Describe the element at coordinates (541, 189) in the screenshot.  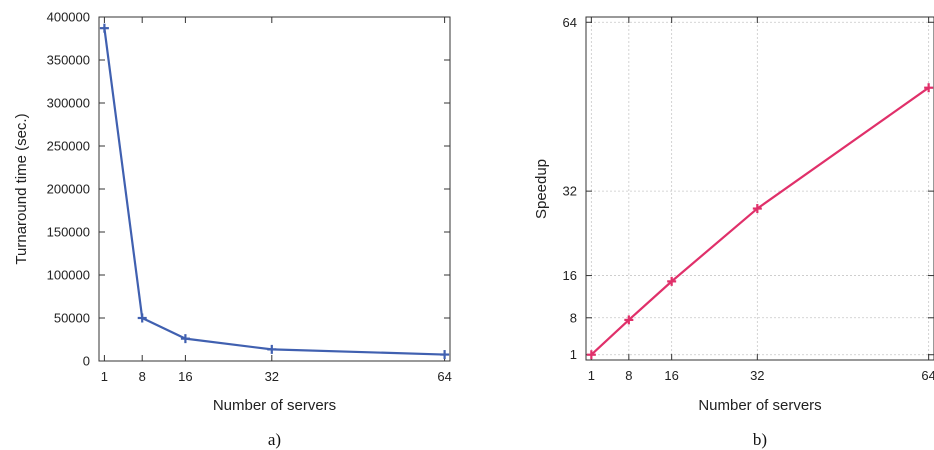
I see `chart-b-y-axis-label: Speedup` at that location.